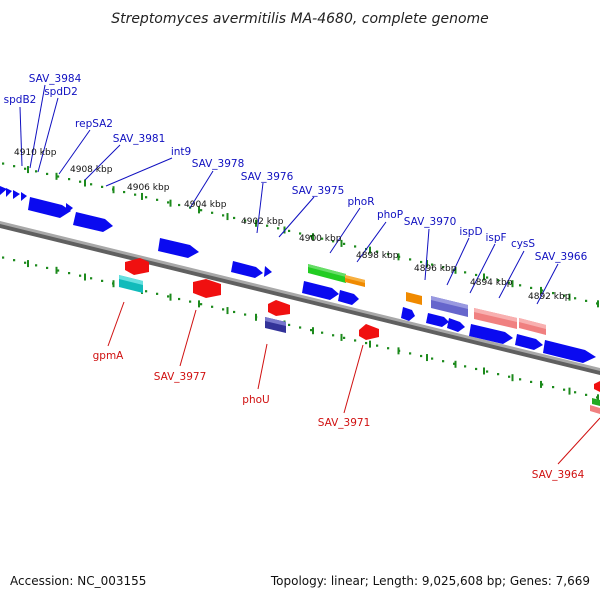 This screenshot has height=600, width=600. Describe the element at coordinates (390, 215) in the screenshot. I see `gene-label: phoP` at that location.